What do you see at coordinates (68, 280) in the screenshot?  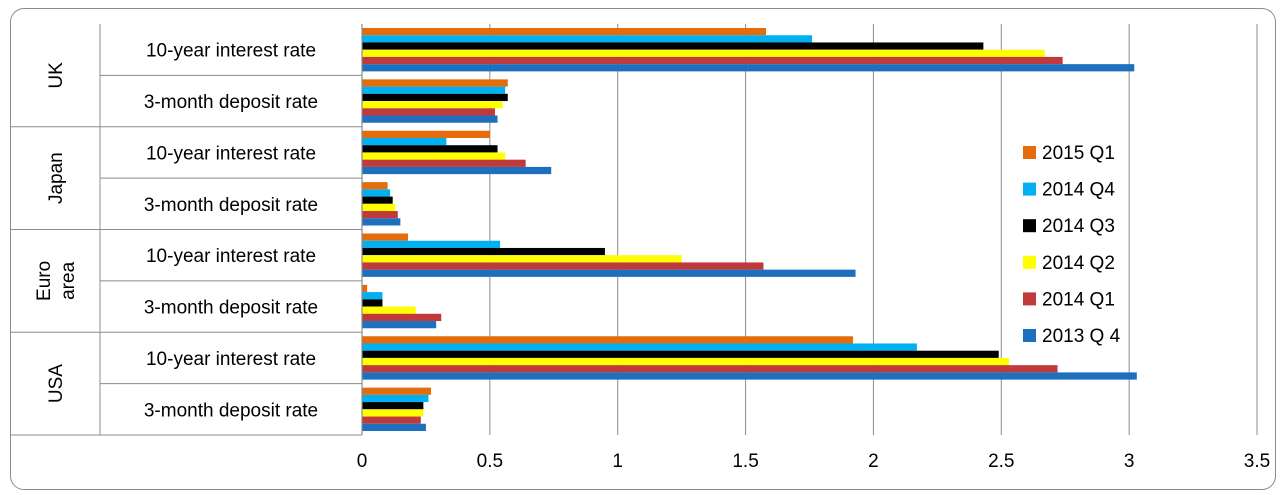 I see `group-label: area` at bounding box center [68, 280].